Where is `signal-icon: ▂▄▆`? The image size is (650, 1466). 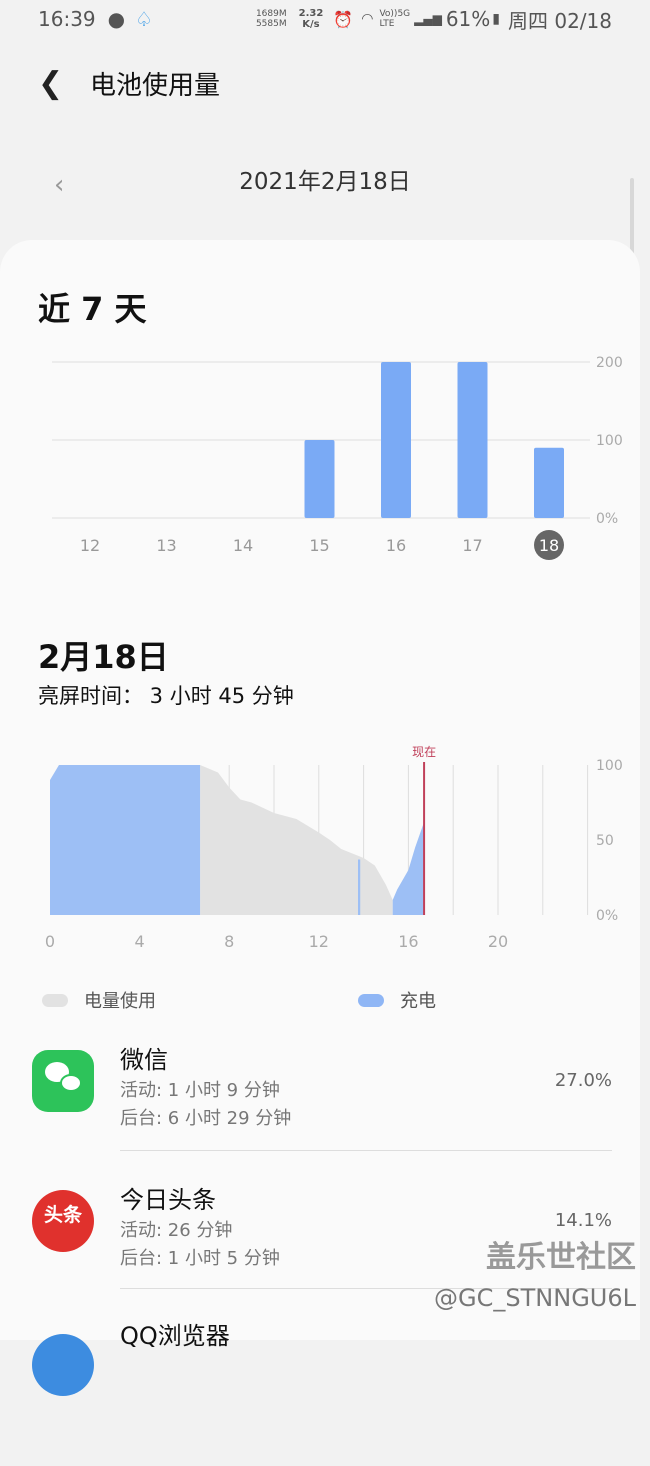 signal-icon: ▂▄▆ is located at coordinates (428, 19).